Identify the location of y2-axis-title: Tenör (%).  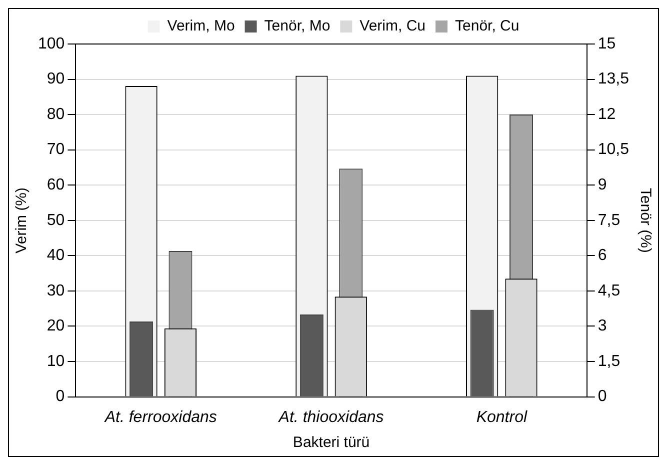
(645, 220).